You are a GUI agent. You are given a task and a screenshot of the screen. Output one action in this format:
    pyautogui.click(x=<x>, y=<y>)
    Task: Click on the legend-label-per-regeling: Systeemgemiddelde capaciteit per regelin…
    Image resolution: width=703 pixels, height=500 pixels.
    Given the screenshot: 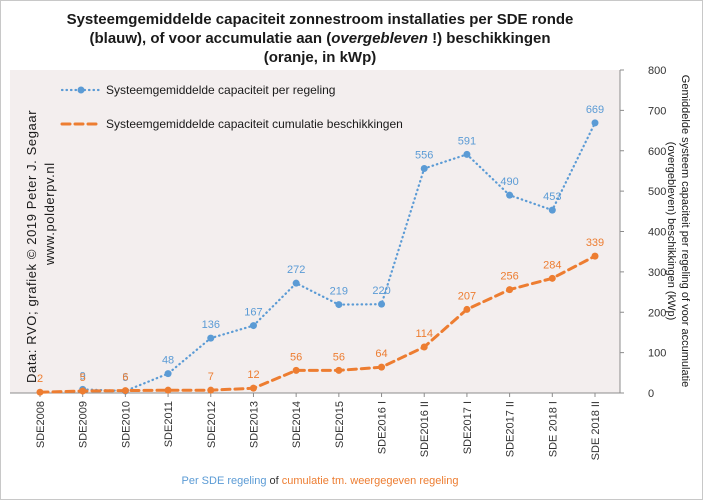 What is the action you would take?
    pyautogui.click(x=220, y=90)
    